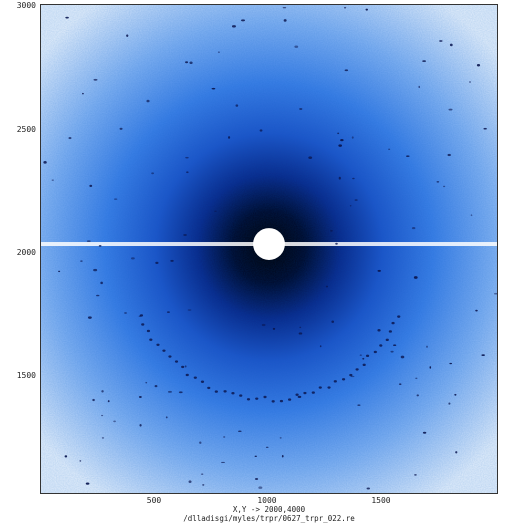 The image size is (505, 526). What do you see at coordinates (269, 518) in the screenshot?
I see `file-path-label: /dlladisgi/myles/trpr/0627_trpr_022.re` at bounding box center [269, 518].